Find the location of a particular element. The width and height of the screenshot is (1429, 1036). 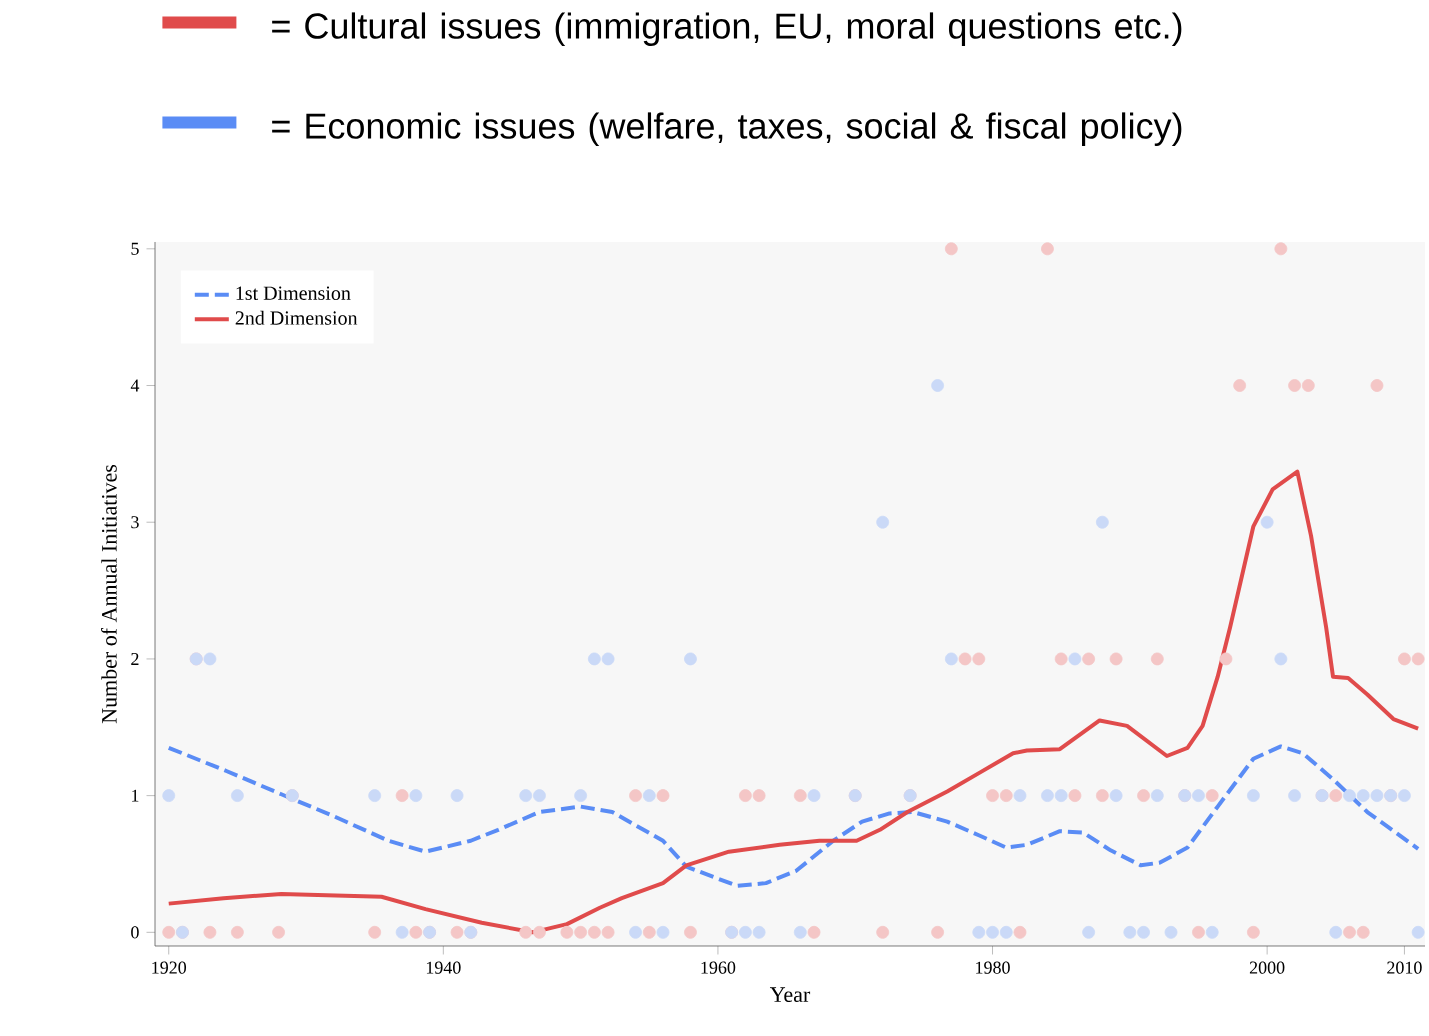

line-series is located at coordinates (793, 816).